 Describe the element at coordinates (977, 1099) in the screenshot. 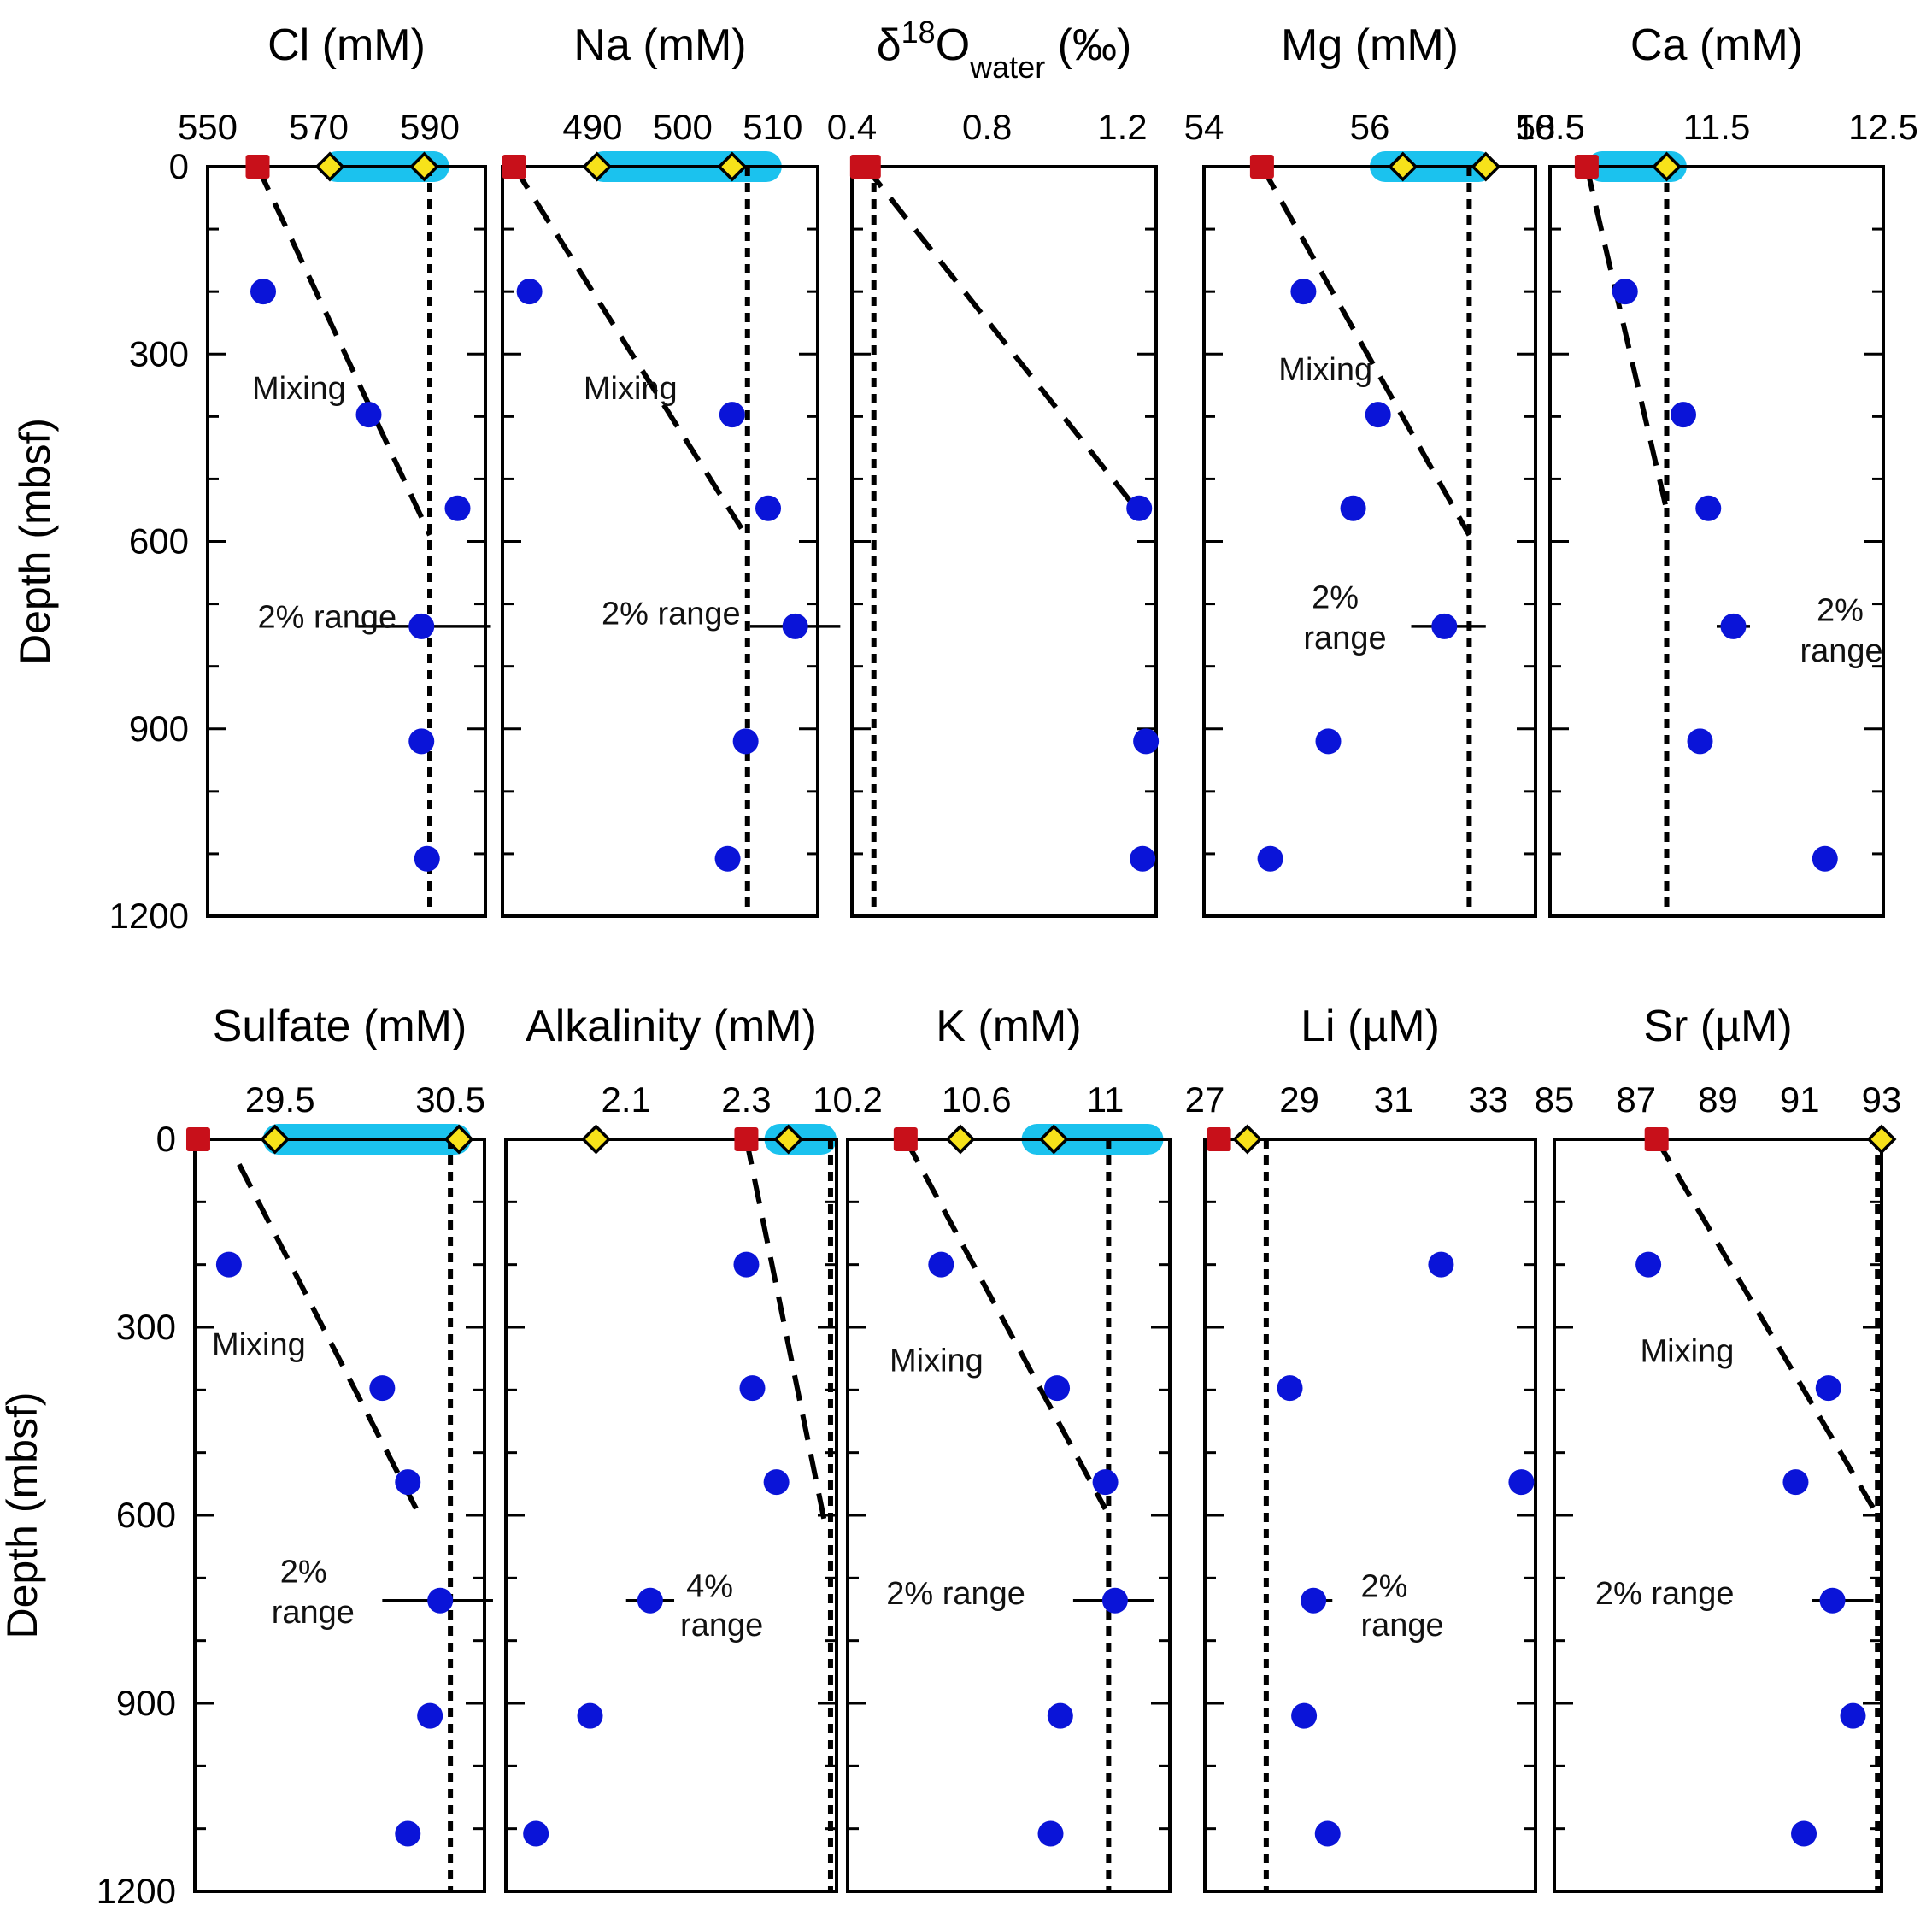

I see `x-tick-label: 10.6` at that location.